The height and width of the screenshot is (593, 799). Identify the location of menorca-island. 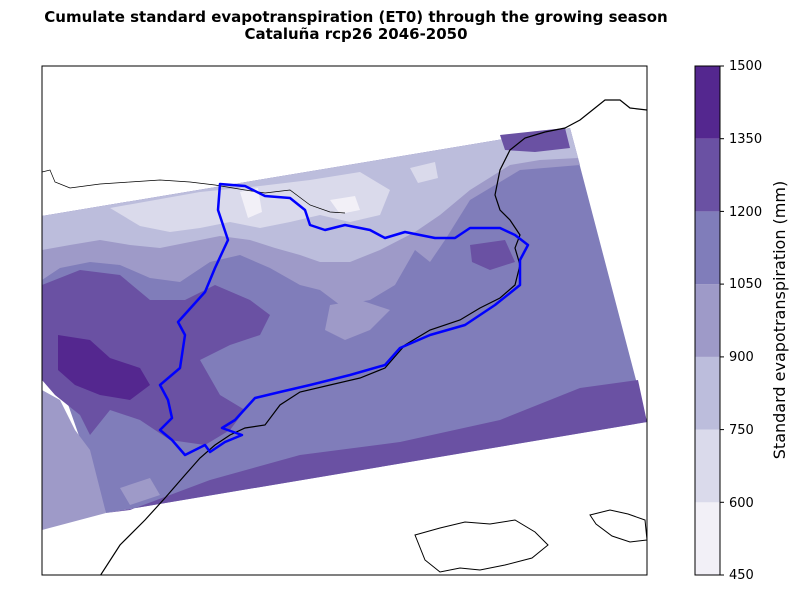
(481, 546).